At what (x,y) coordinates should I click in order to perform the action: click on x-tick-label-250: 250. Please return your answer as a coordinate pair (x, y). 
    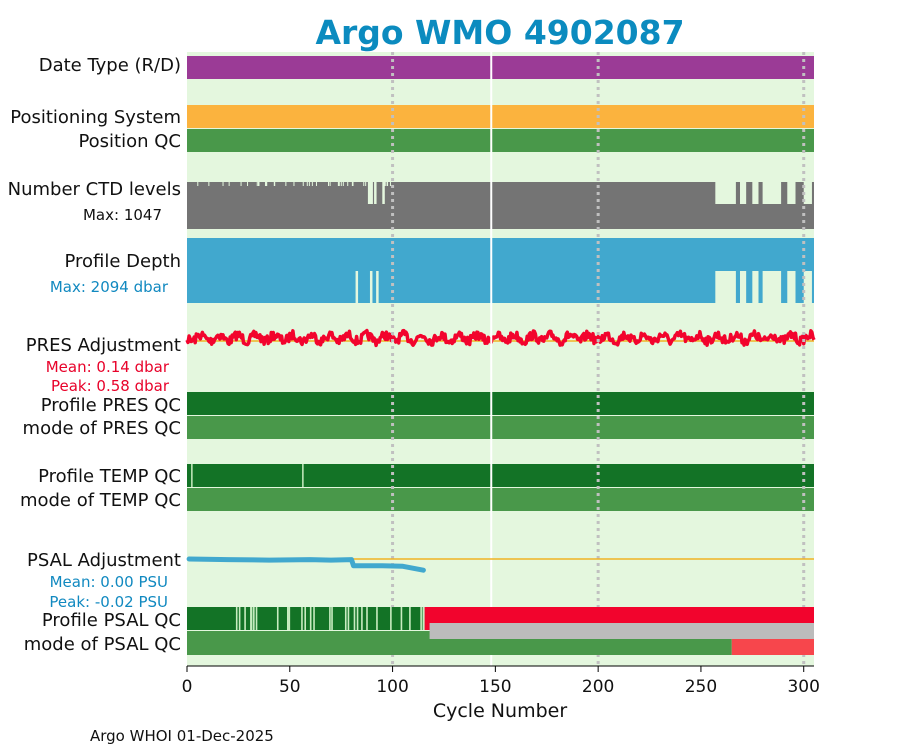
    Looking at the image, I should click on (701, 687).